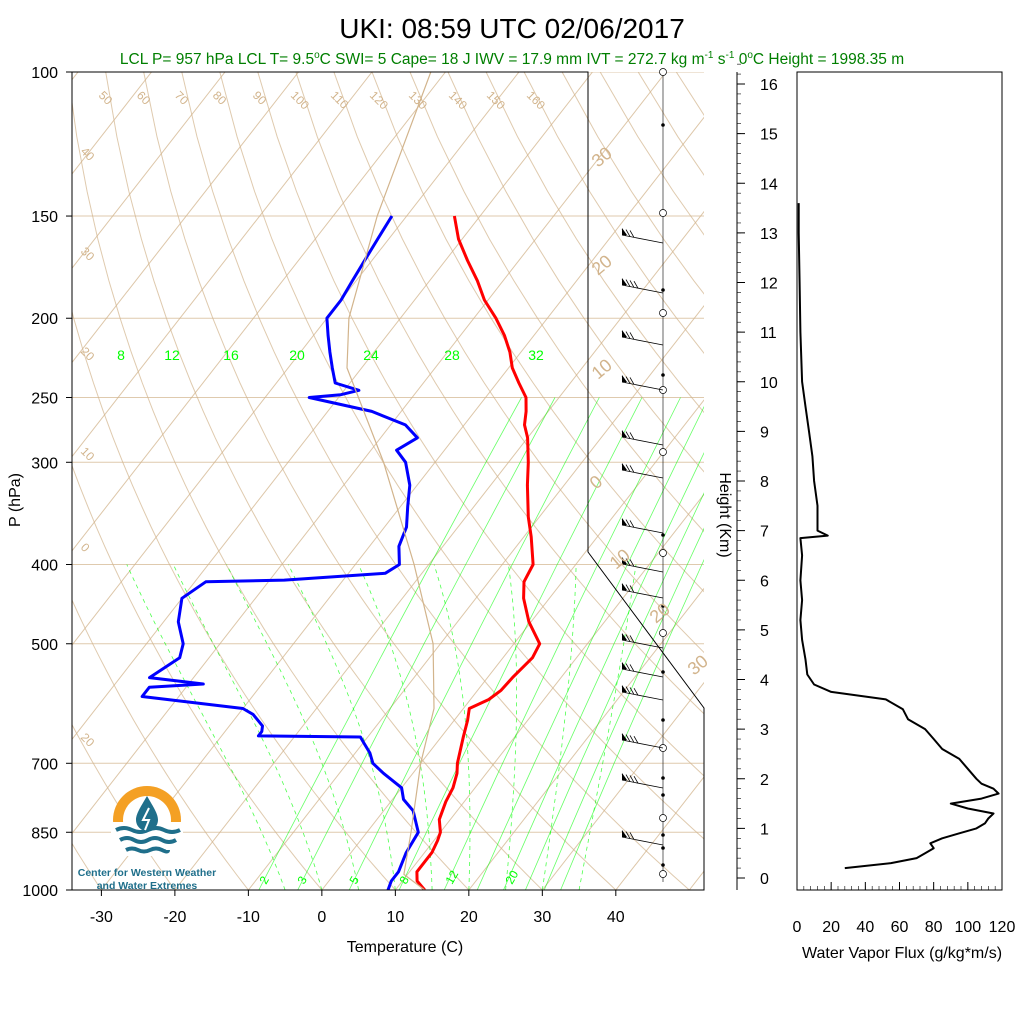 The height and width of the screenshot is (1029, 1024). What do you see at coordinates (44, 399) in the screenshot?
I see `y-tick-label: 250` at bounding box center [44, 399].